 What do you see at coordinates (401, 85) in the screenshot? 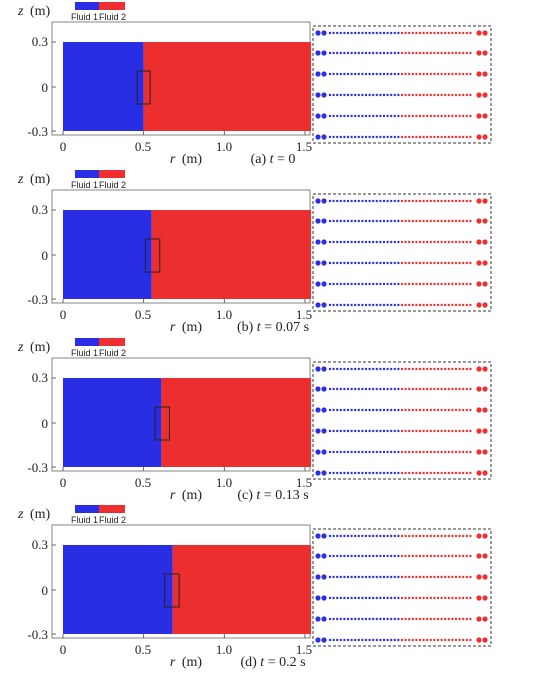
I see `zoom-inset-particles` at bounding box center [401, 85].